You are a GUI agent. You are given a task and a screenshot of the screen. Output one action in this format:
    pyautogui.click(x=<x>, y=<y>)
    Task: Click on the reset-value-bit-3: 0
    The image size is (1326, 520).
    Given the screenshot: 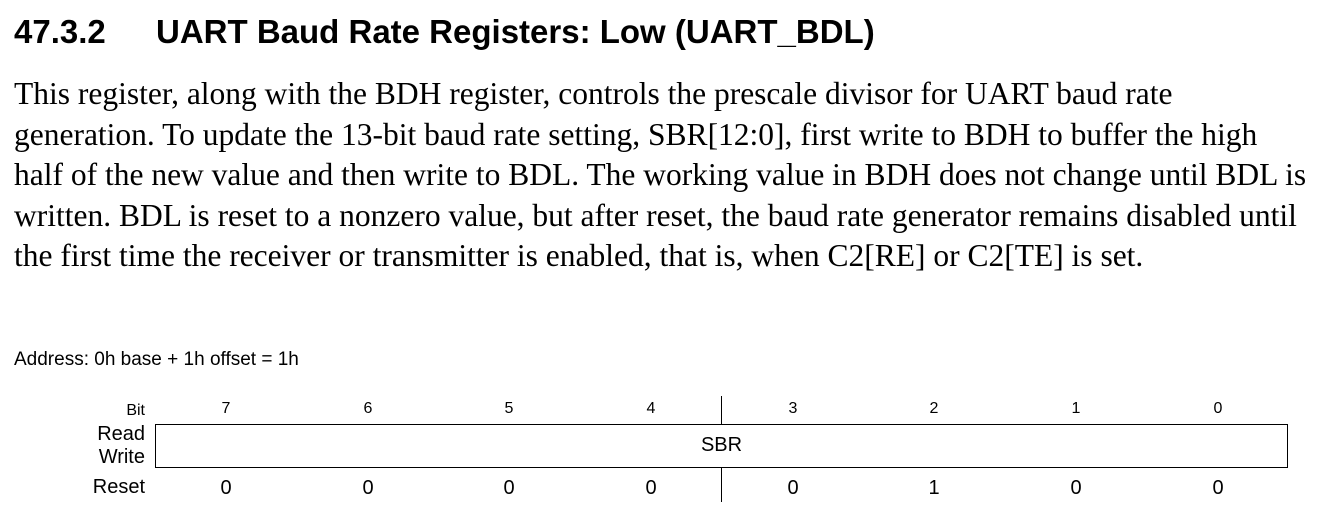 What is the action you would take?
    pyautogui.click(x=793, y=488)
    